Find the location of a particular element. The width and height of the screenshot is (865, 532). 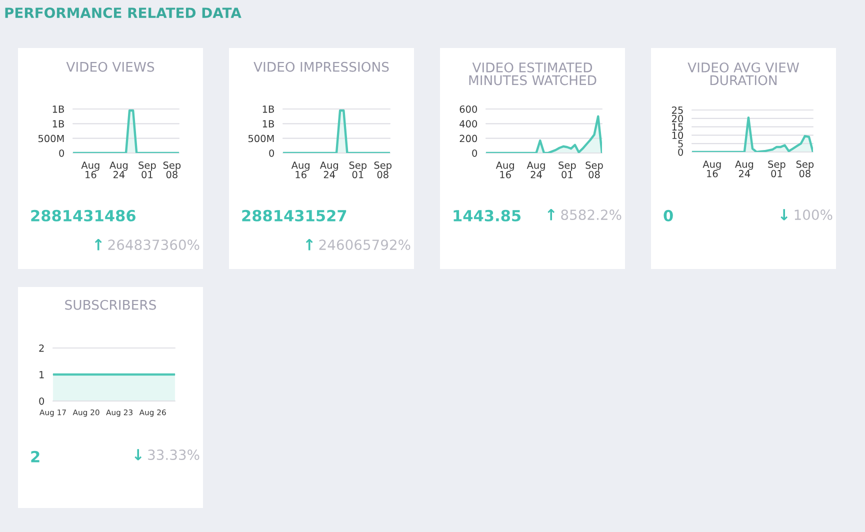

y-tick-label: 5 is located at coordinates (680, 144).